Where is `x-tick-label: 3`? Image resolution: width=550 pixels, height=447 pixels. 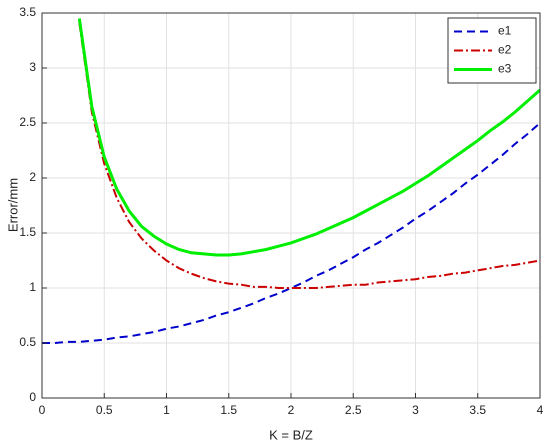 x-tick-label: 3 is located at coordinates (415, 410).